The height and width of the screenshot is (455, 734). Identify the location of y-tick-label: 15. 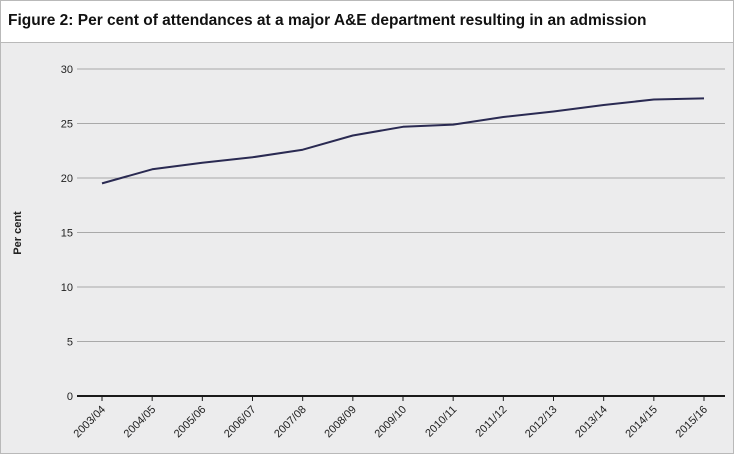
(67, 234).